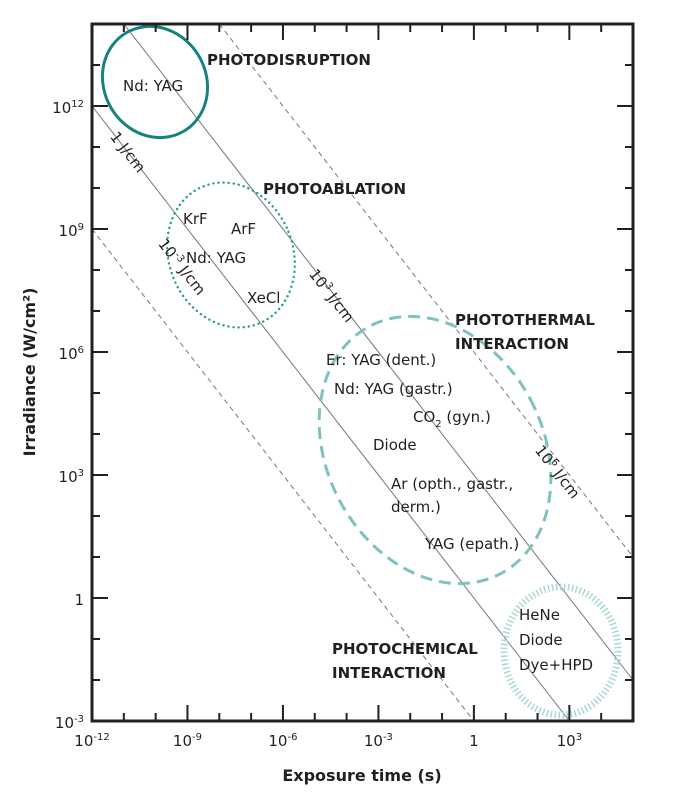 This screenshot has width=691, height=802. I want to click on x-tick-exp: -6, so click(292, 737).